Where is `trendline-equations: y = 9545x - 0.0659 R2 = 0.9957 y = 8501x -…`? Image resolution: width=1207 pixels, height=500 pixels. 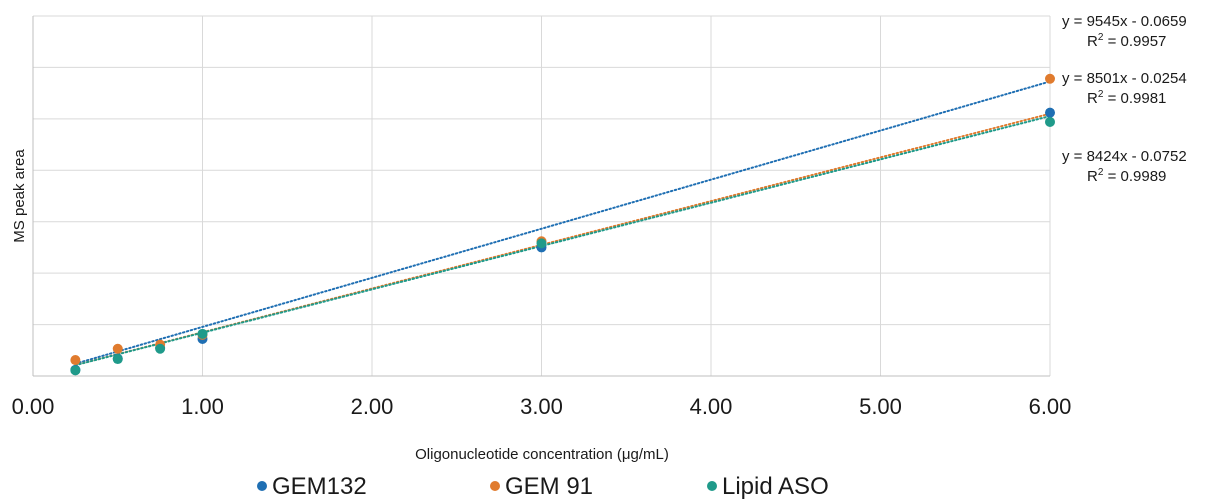
trendline-equations: y = 9545x - 0.0659 R2 = 0.9957 y = 8501x -… is located at coordinates (1124, 99).